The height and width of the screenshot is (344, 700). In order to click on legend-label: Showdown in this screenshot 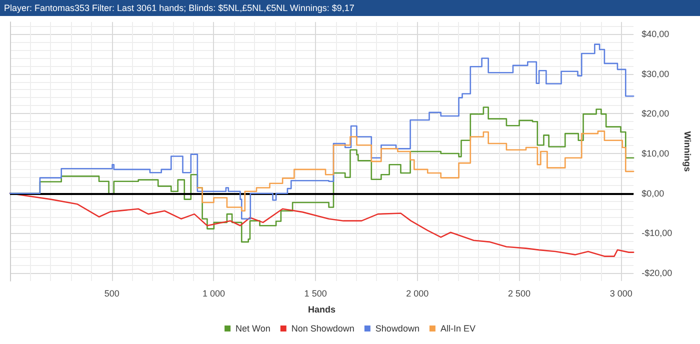, I will do `click(397, 329)`.